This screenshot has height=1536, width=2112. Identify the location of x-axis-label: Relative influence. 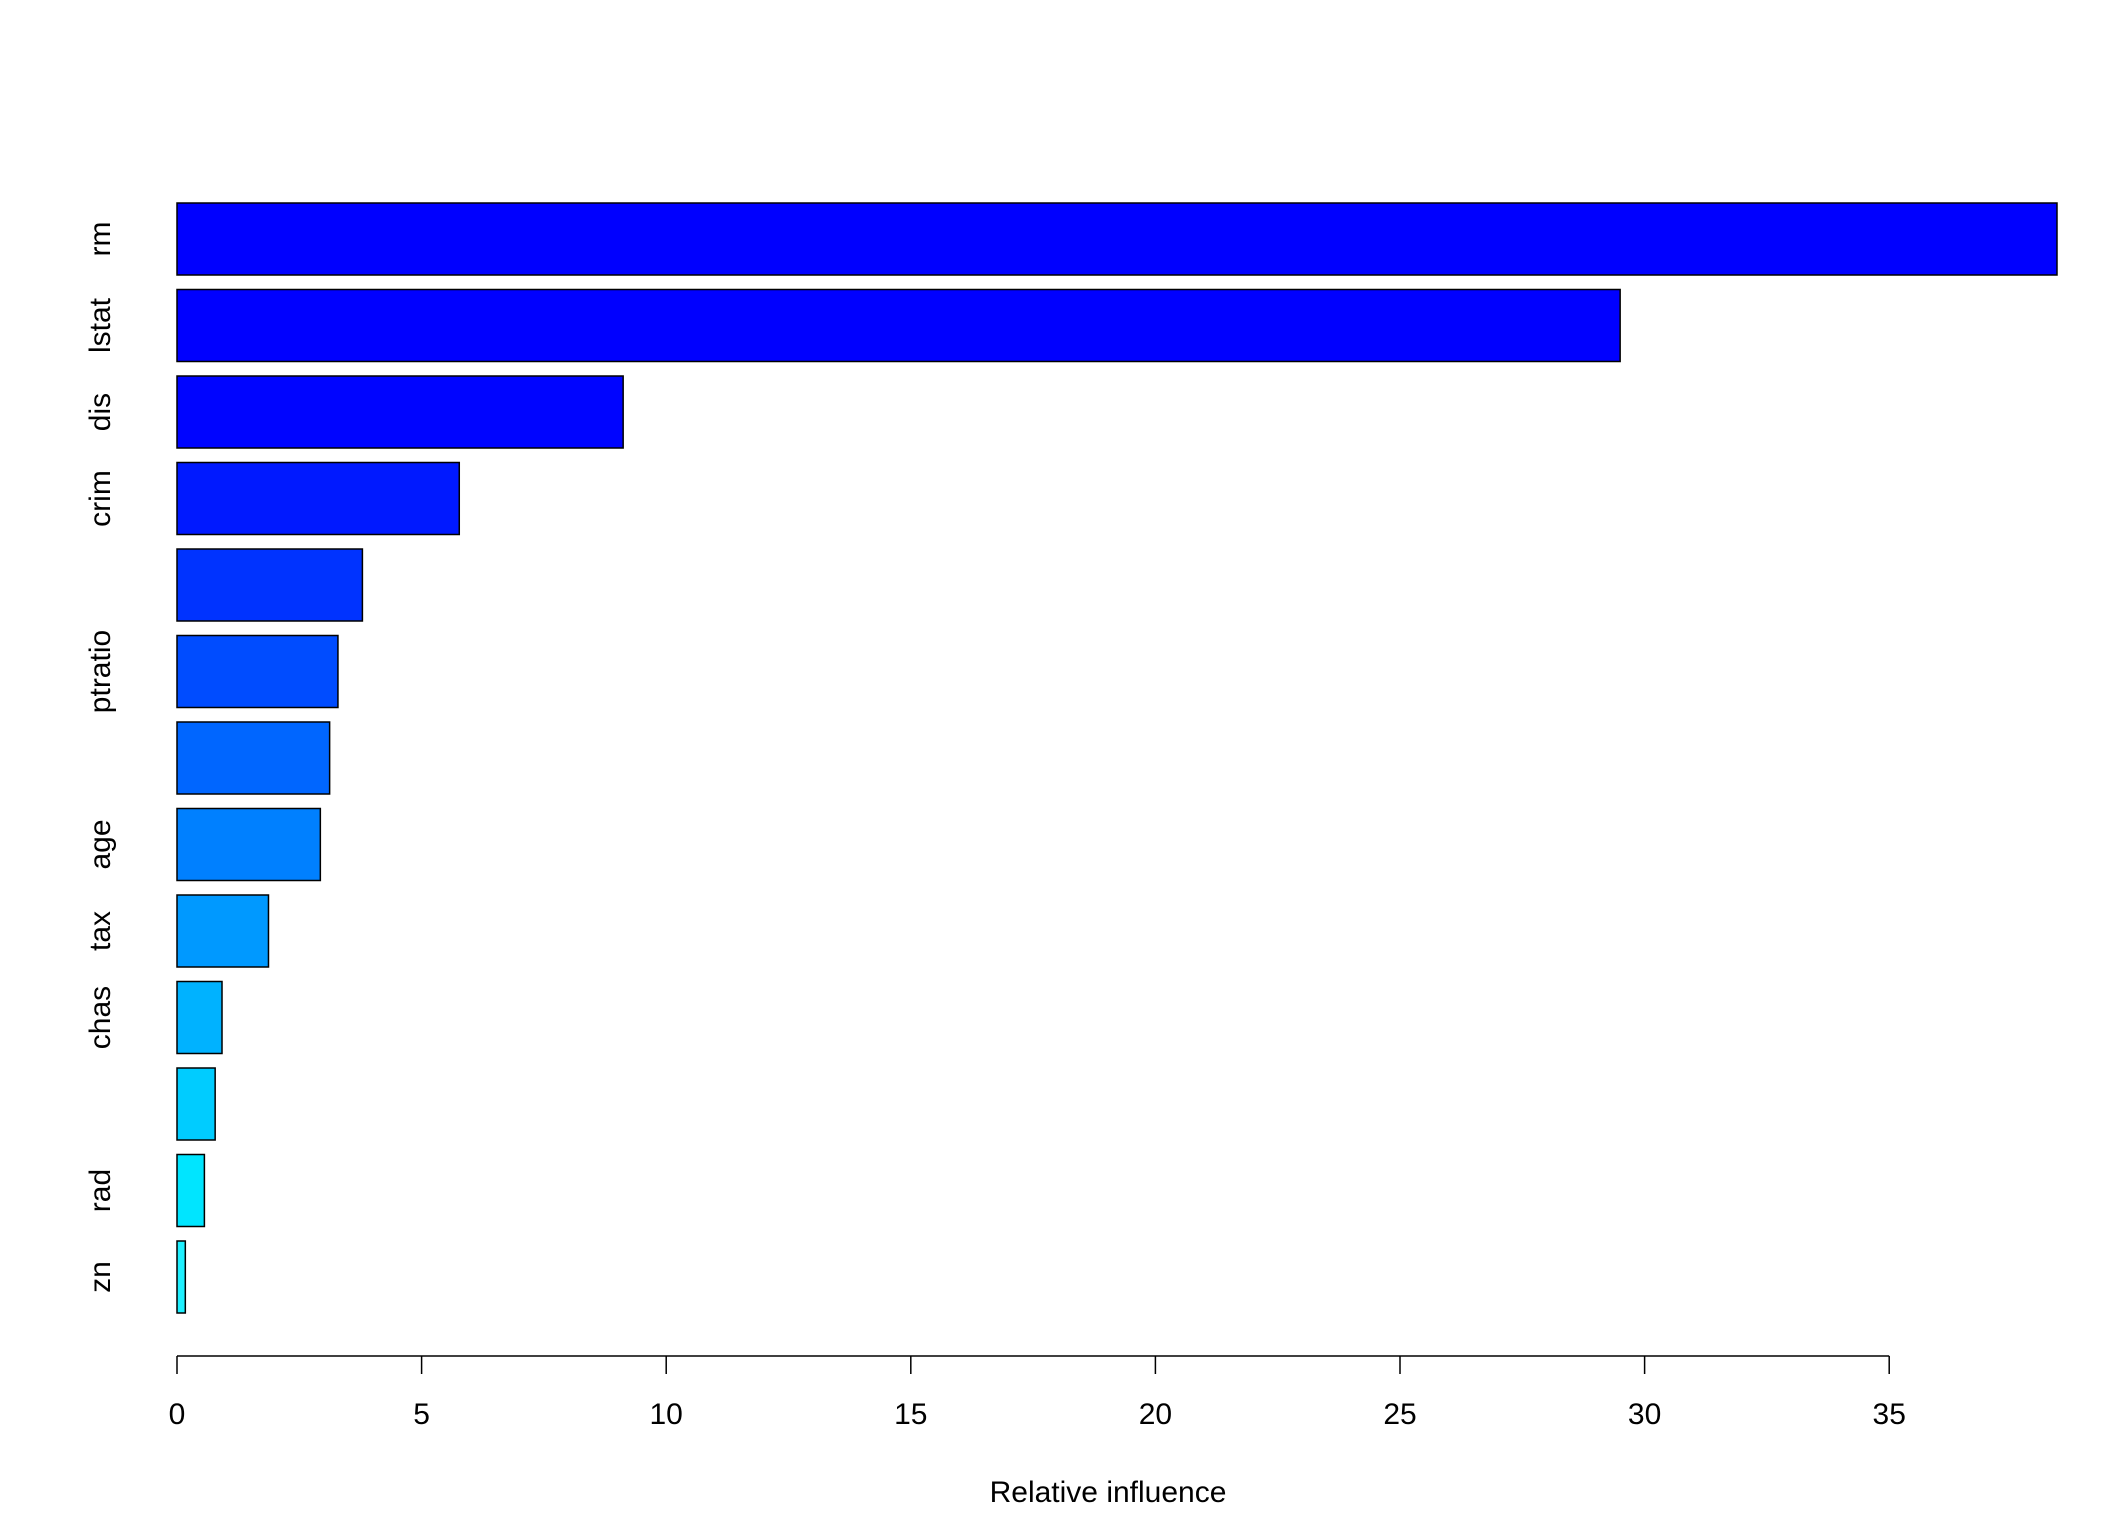
(1108, 1492).